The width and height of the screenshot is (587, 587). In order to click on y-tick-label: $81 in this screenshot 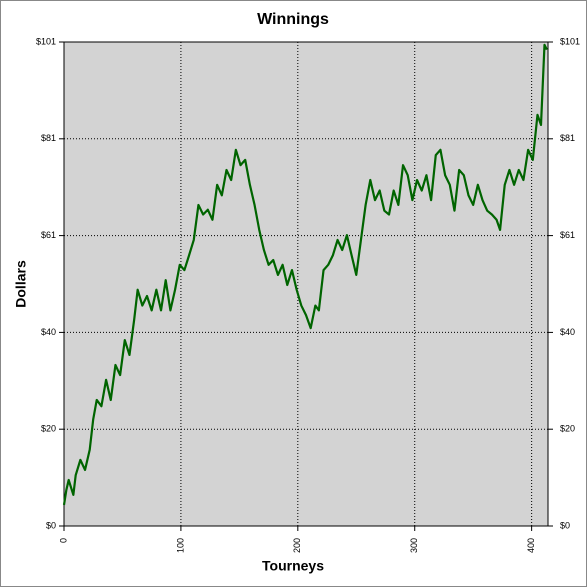, I will do `click(48, 138)`.